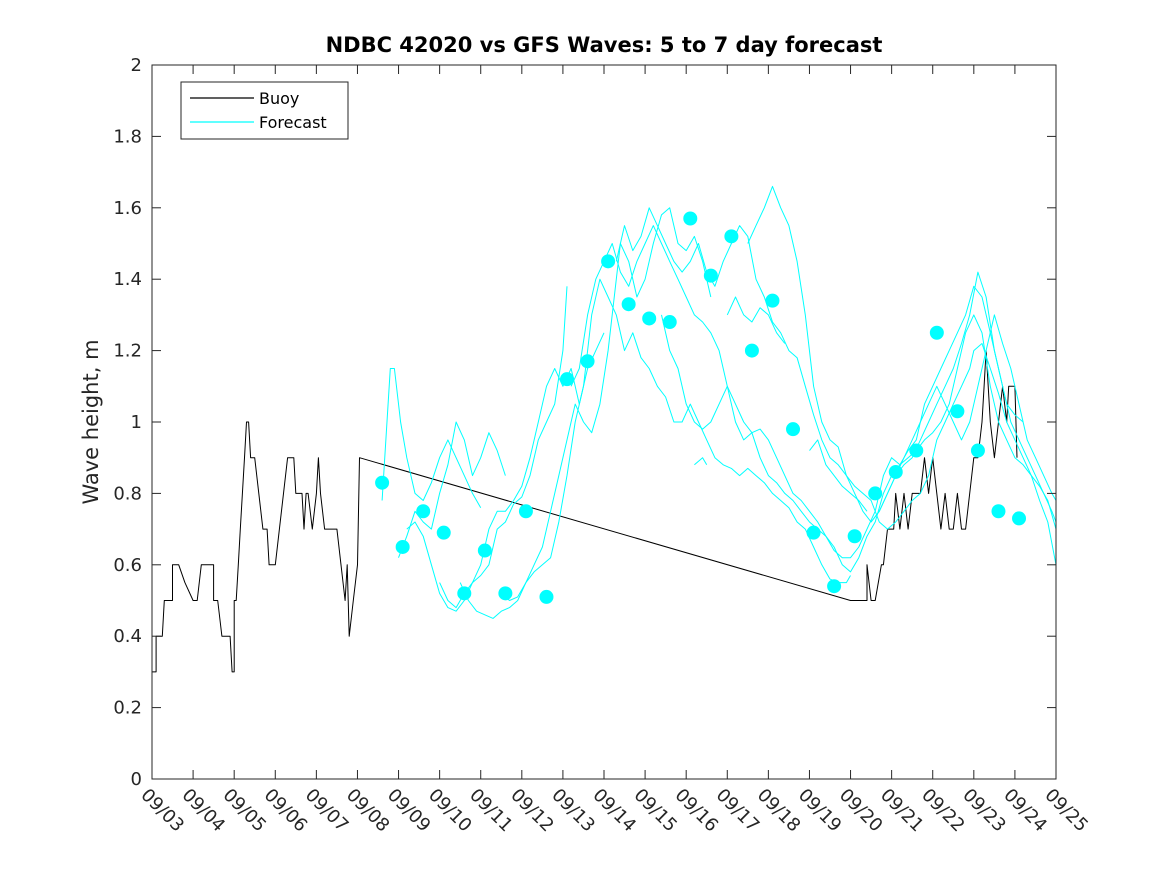  I want to click on legend-buoy-label: Buoy, so click(279, 98).